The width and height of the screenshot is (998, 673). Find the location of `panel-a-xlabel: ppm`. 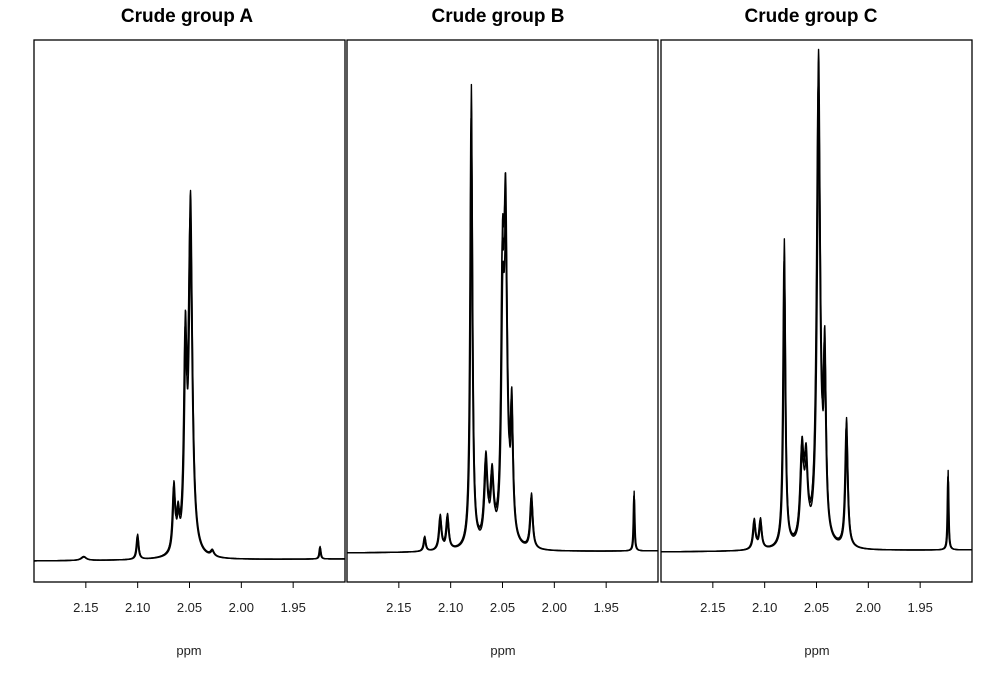

panel-a-xlabel: ppm is located at coordinates (188, 650).